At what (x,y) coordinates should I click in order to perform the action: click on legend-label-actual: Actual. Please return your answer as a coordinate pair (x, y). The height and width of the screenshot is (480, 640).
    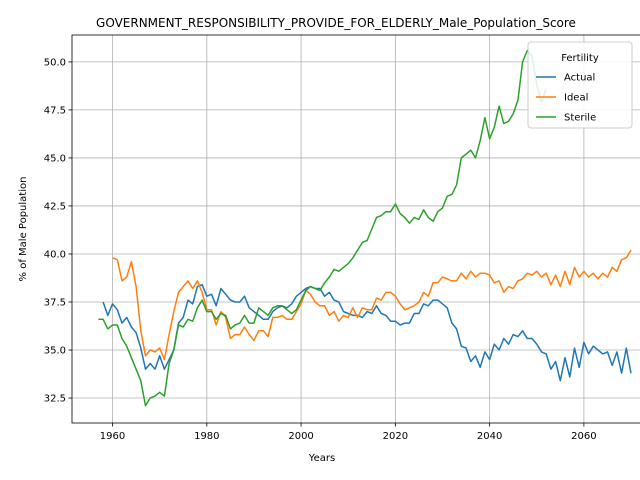
    Looking at the image, I should click on (579, 78).